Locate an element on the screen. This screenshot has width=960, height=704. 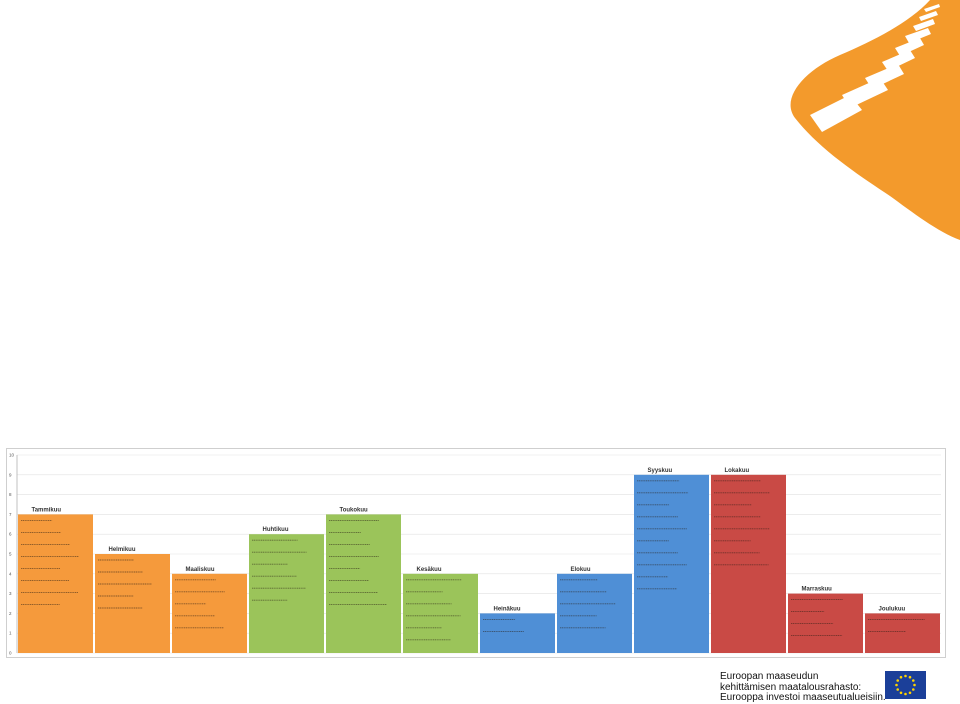
y-tick-label: 1 is located at coordinates (10, 633).